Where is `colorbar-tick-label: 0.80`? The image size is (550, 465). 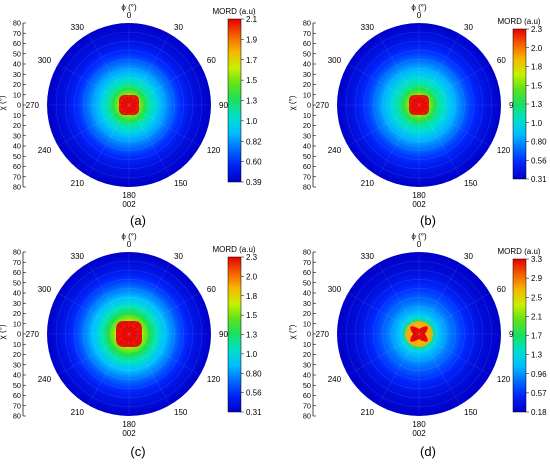
colorbar-tick-label: 0.80 is located at coordinates (539, 142).